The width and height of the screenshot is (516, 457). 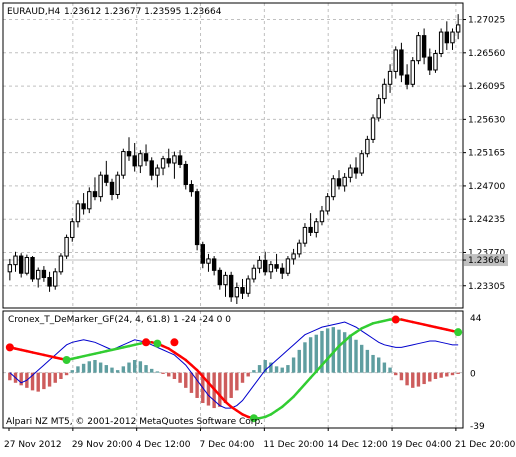 What do you see at coordinates (486, 87) in the screenshot?
I see `price-label: 1.26095` at bounding box center [486, 87].